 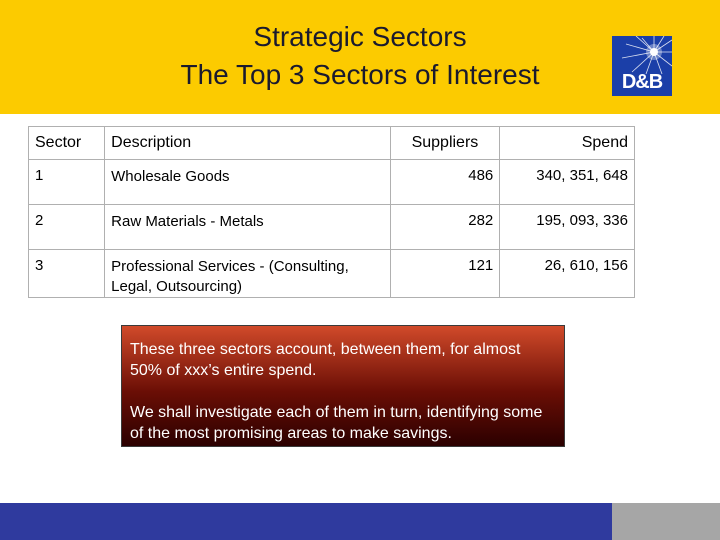 I want to click on cell-suppliers: 282, so click(x=445, y=227).